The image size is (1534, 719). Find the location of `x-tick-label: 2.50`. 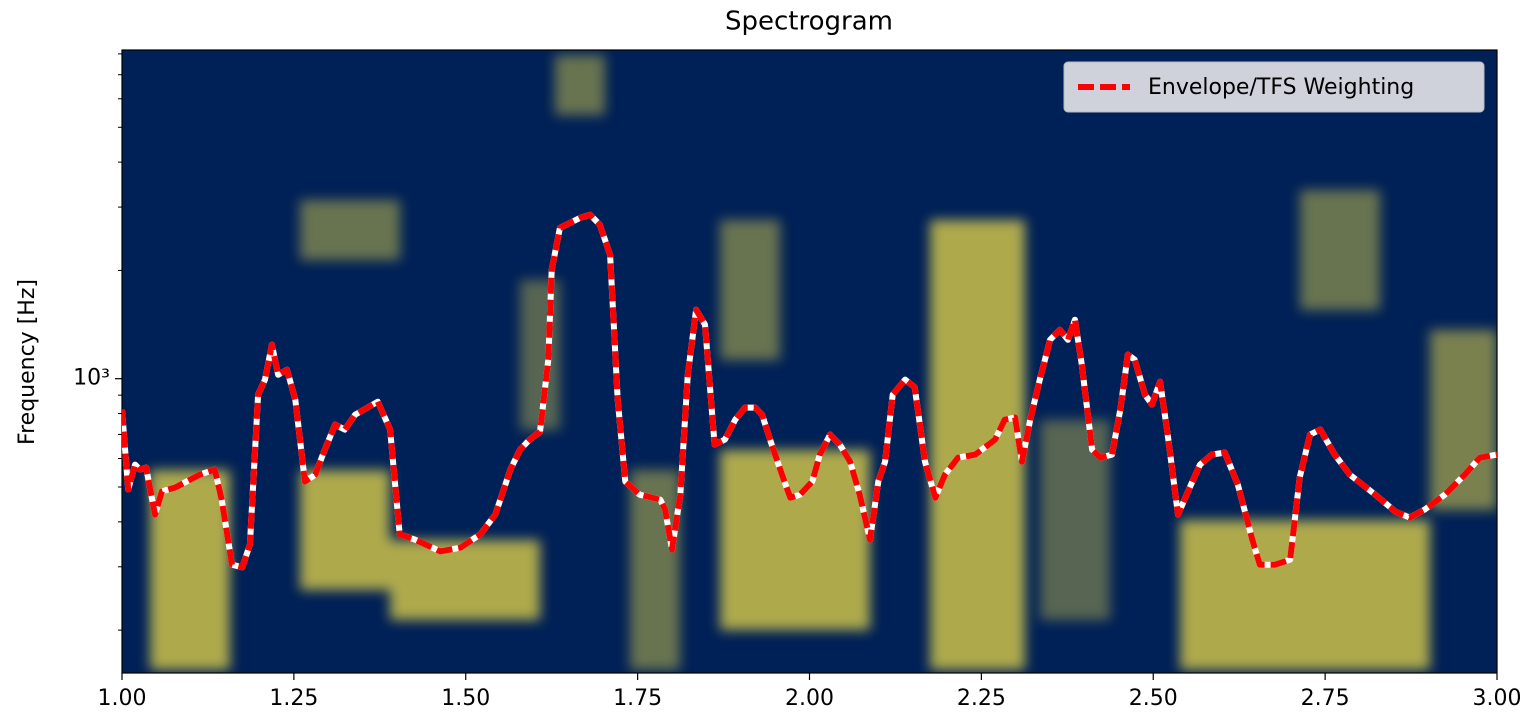

x-tick-label: 2.50 is located at coordinates (1153, 698).